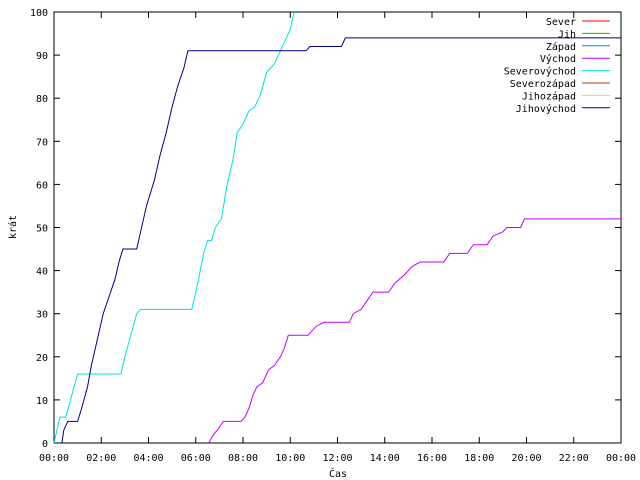 The width and height of the screenshot is (640, 480). What do you see at coordinates (432, 458) in the screenshot?
I see `x-tick-label: 16:00` at bounding box center [432, 458].